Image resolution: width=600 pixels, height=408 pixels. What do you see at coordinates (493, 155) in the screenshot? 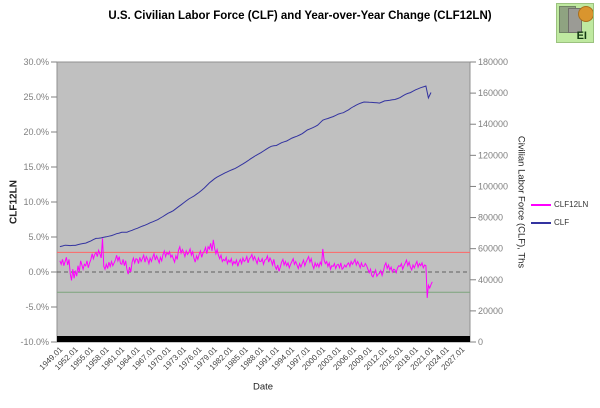
I see `y-right-tick-label: 120000` at bounding box center [493, 155].